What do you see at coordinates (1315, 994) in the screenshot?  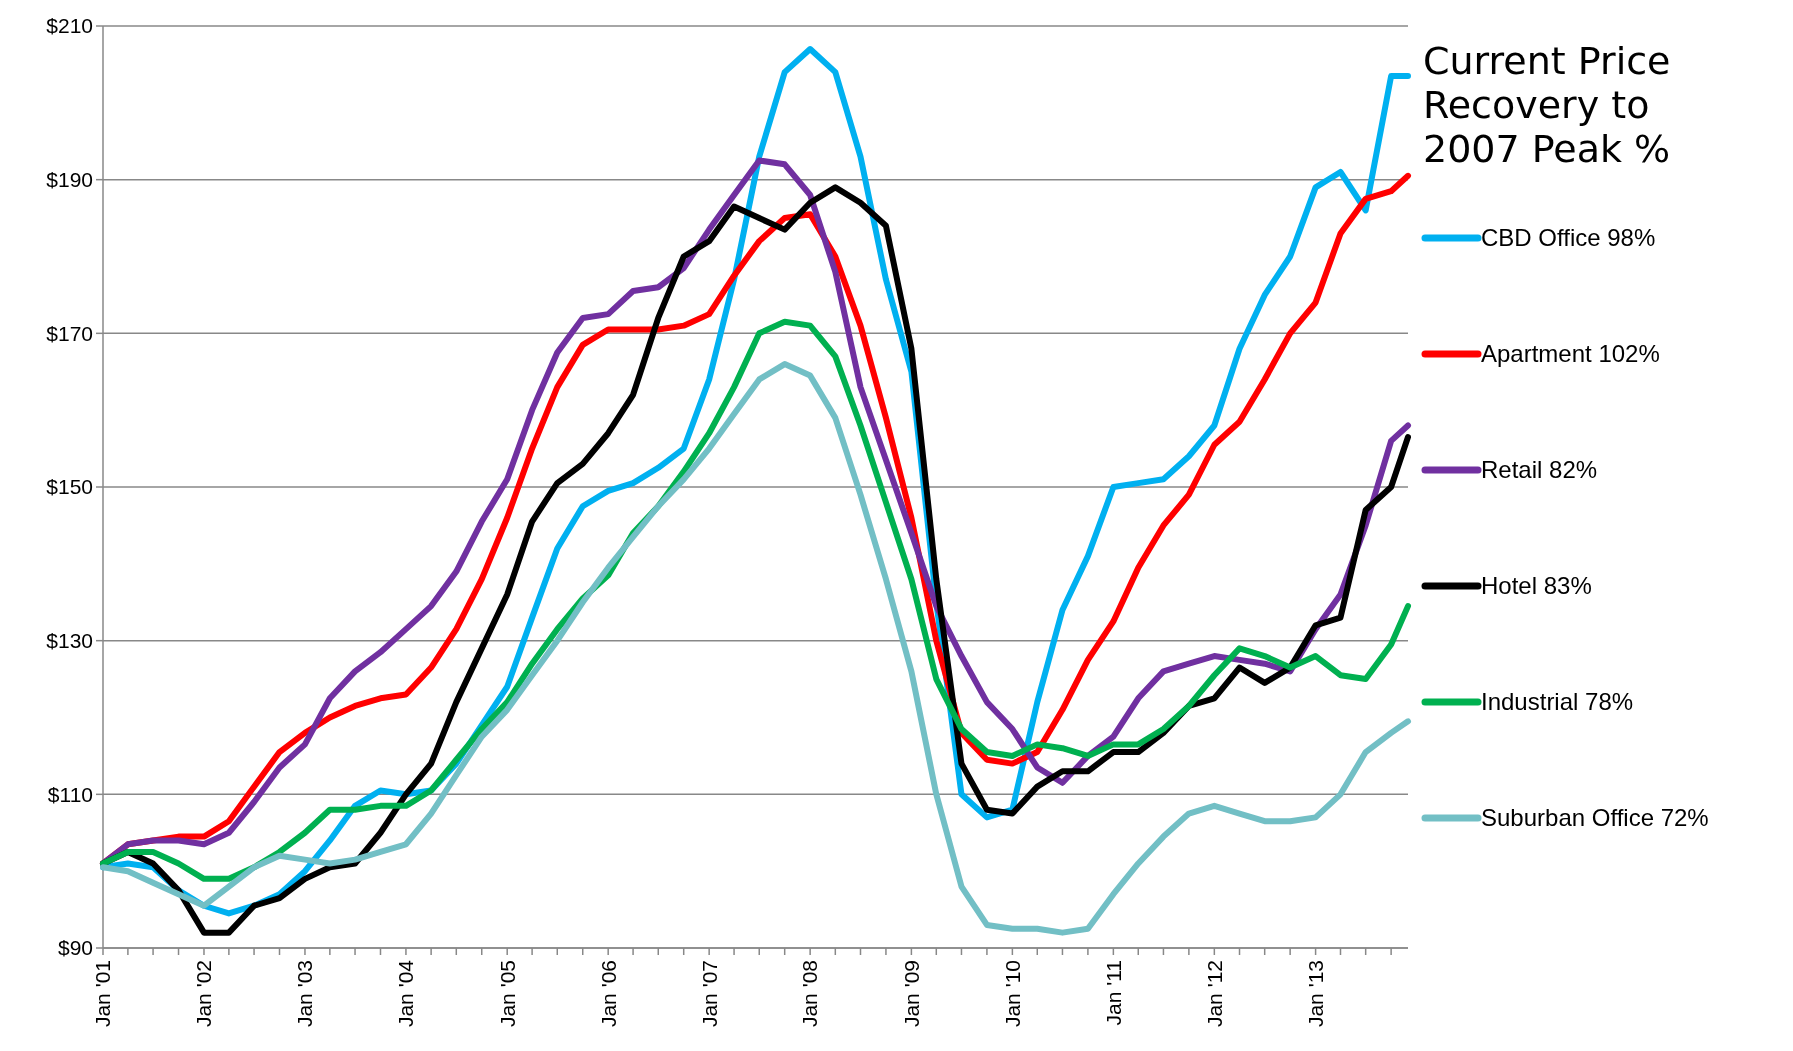 I see `x-tick-label: Jan '13` at bounding box center [1315, 994].